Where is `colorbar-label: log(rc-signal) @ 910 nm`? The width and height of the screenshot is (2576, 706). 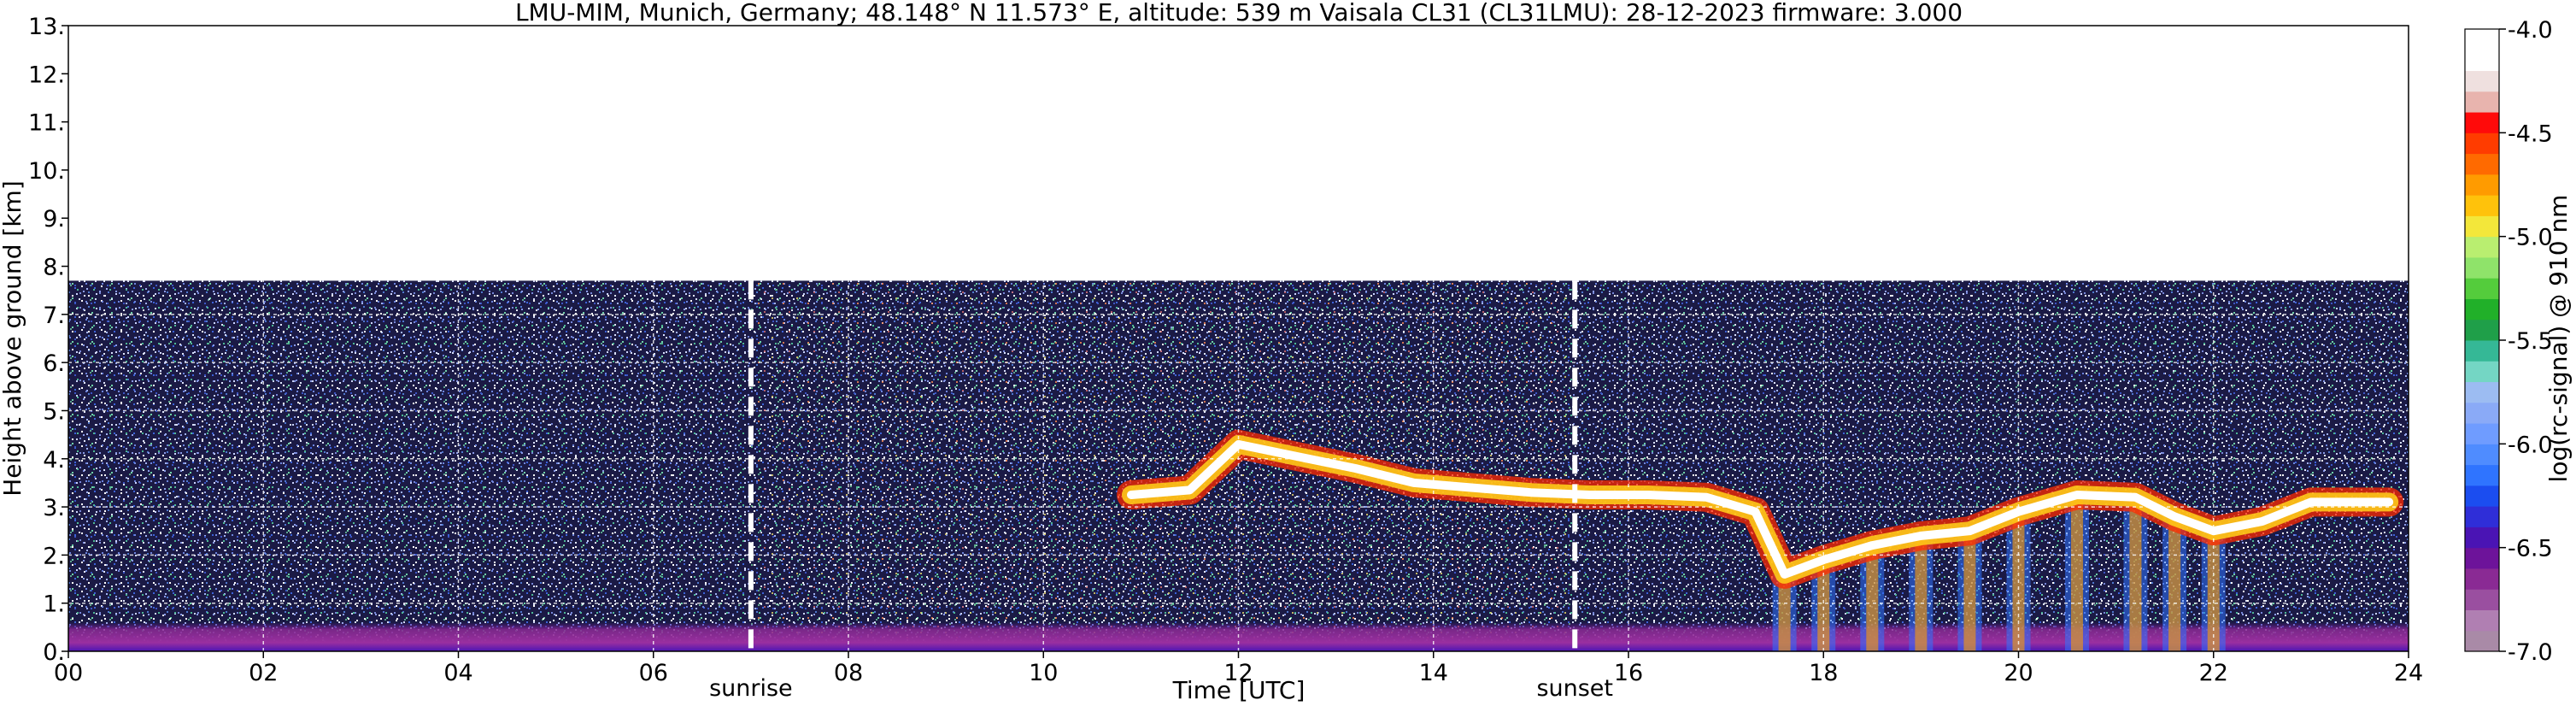 colorbar-label: log(rc-signal) @ 910 nm is located at coordinates (2558, 339).